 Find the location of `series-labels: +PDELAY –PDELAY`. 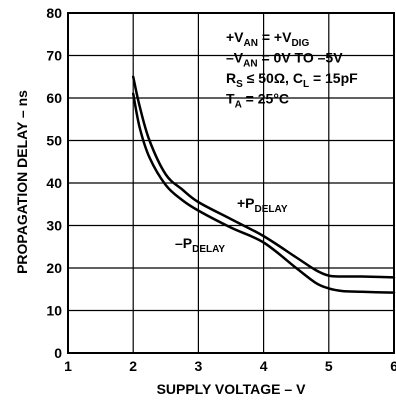

series-labels: +PDELAY –PDELAY is located at coordinates (231, 225).